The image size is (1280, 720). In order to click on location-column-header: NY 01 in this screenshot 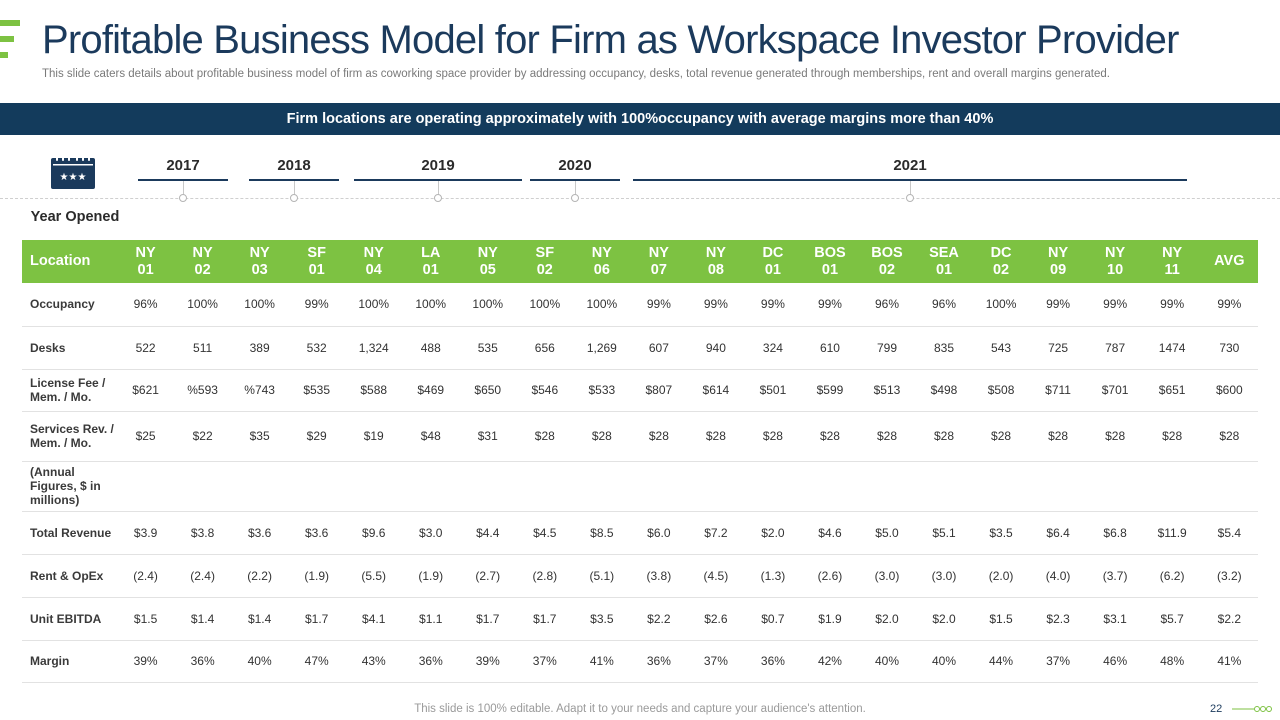, I will do `click(146, 261)`.